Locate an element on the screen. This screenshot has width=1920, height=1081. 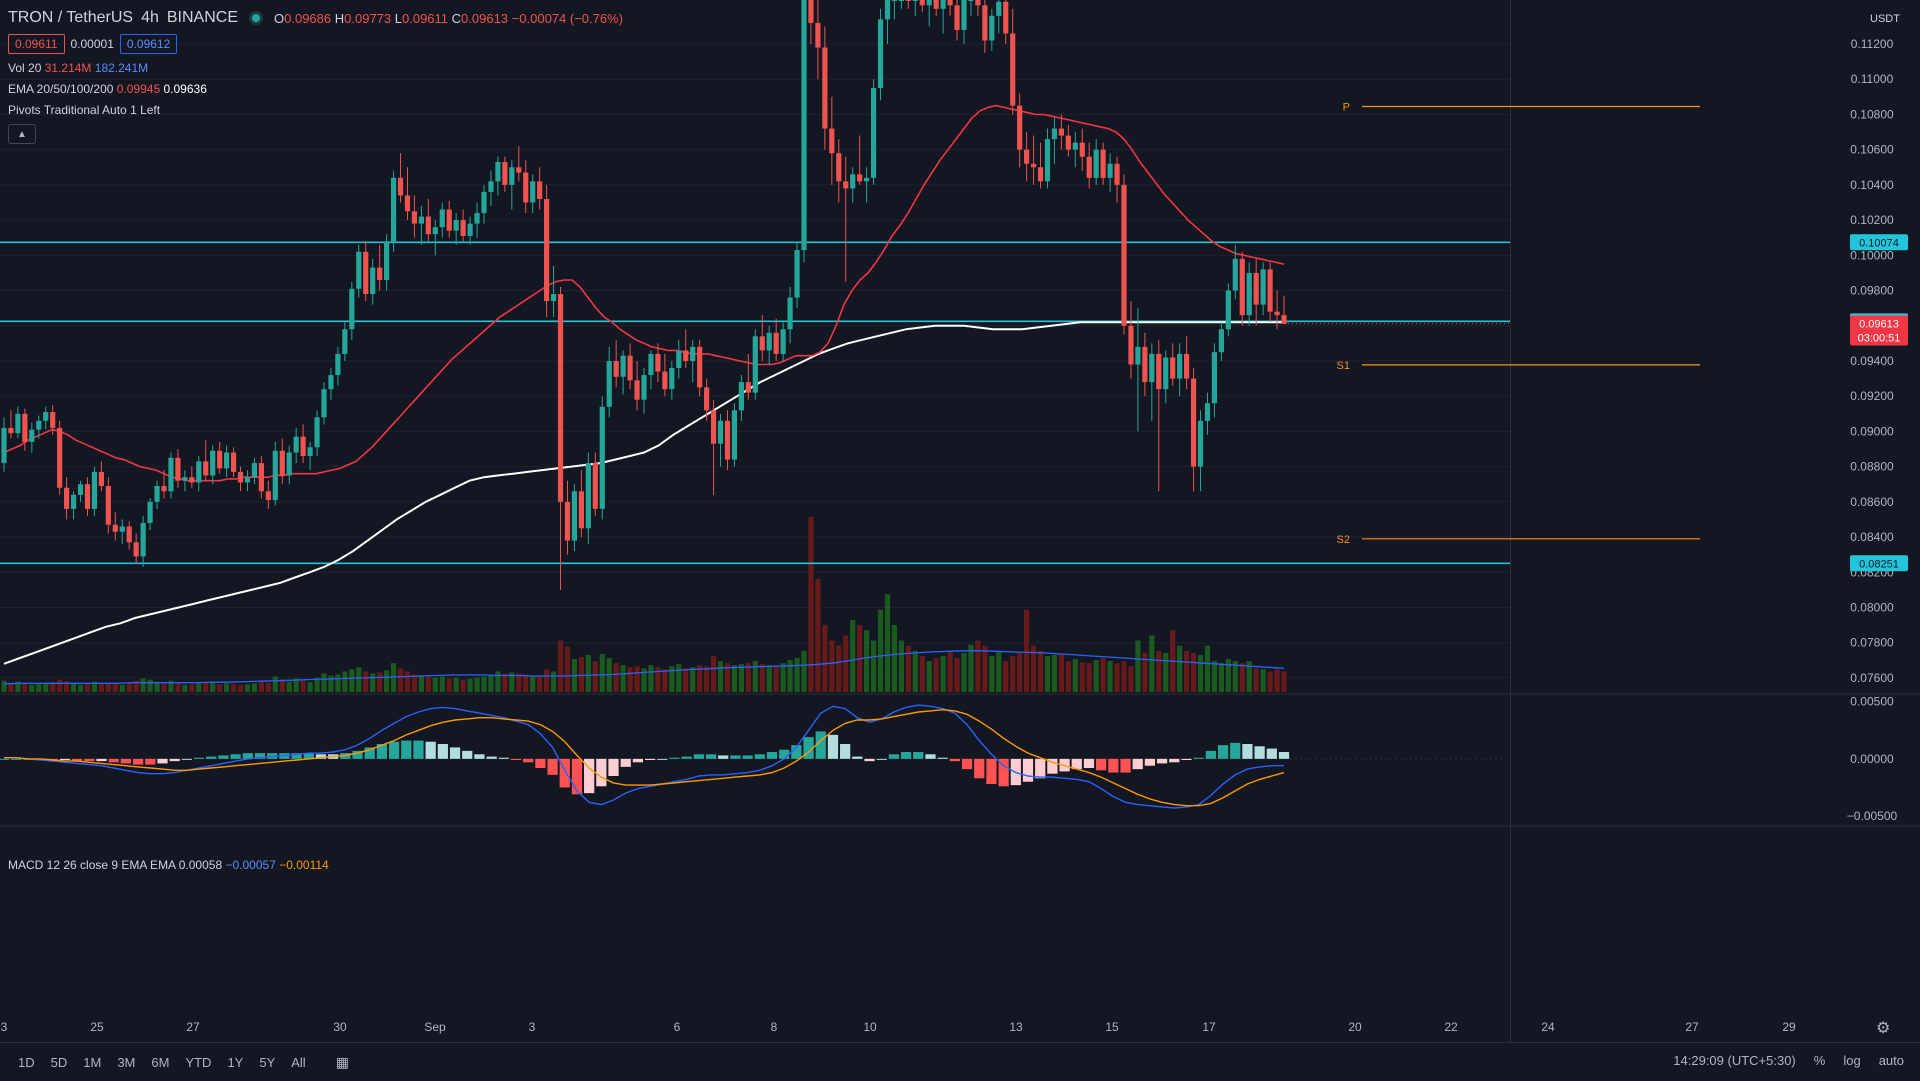
timeframe-1y: 1Y is located at coordinates (235, 1062).